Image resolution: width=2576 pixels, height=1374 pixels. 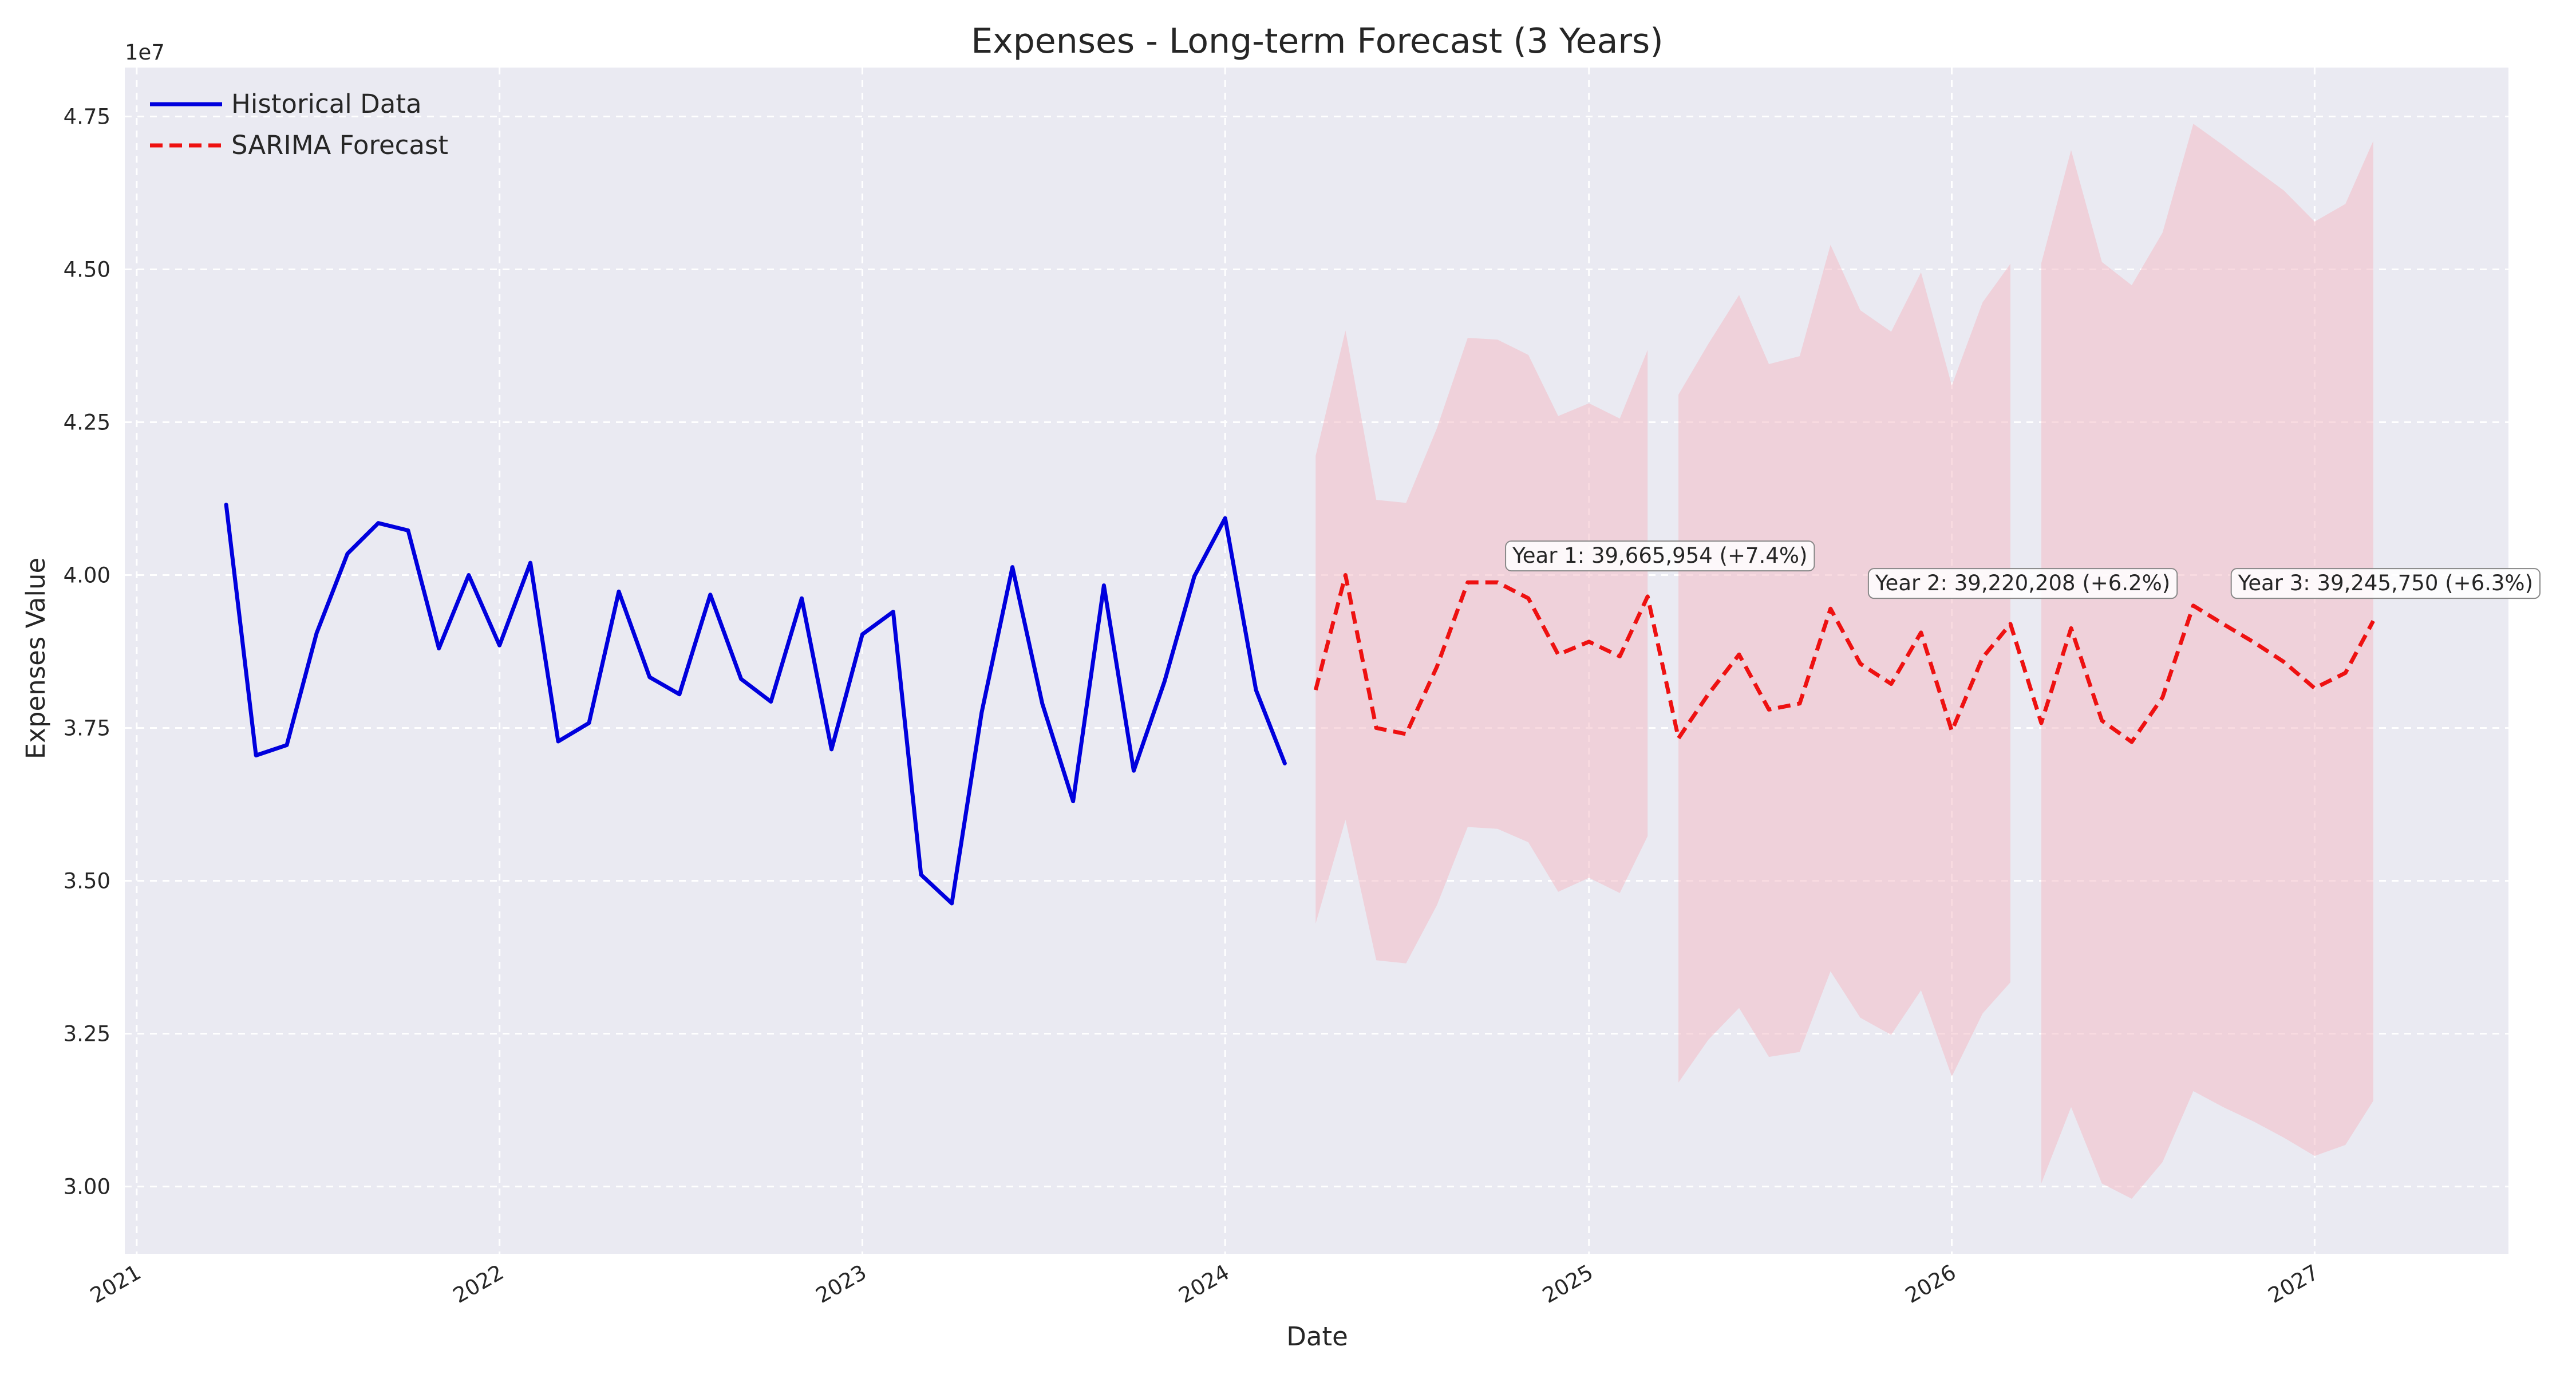 What do you see at coordinates (1317, 41) in the screenshot?
I see `chart-title: Expenses - Long-term Forecast (3 Years)` at bounding box center [1317, 41].